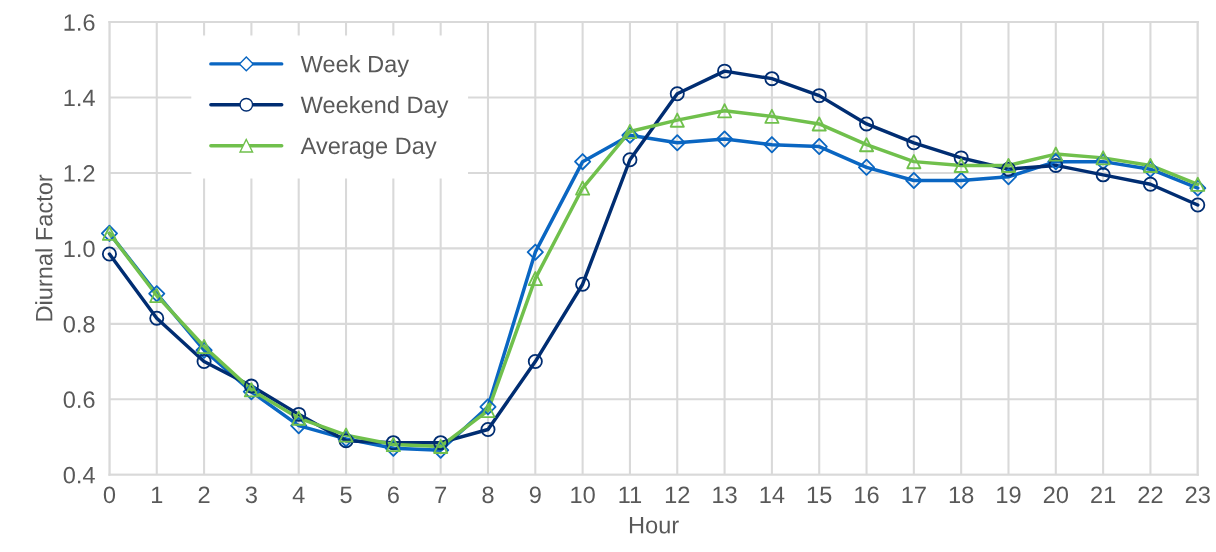 The image size is (1216, 552). What do you see at coordinates (677, 494) in the screenshot?
I see `x-tick-label: 12` at bounding box center [677, 494].